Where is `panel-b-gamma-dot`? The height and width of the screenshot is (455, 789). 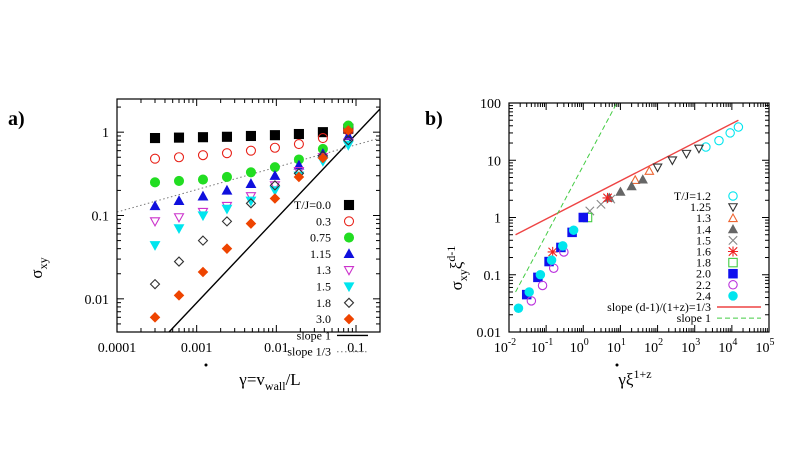 panel-b-gamma-dot is located at coordinates (617, 365).